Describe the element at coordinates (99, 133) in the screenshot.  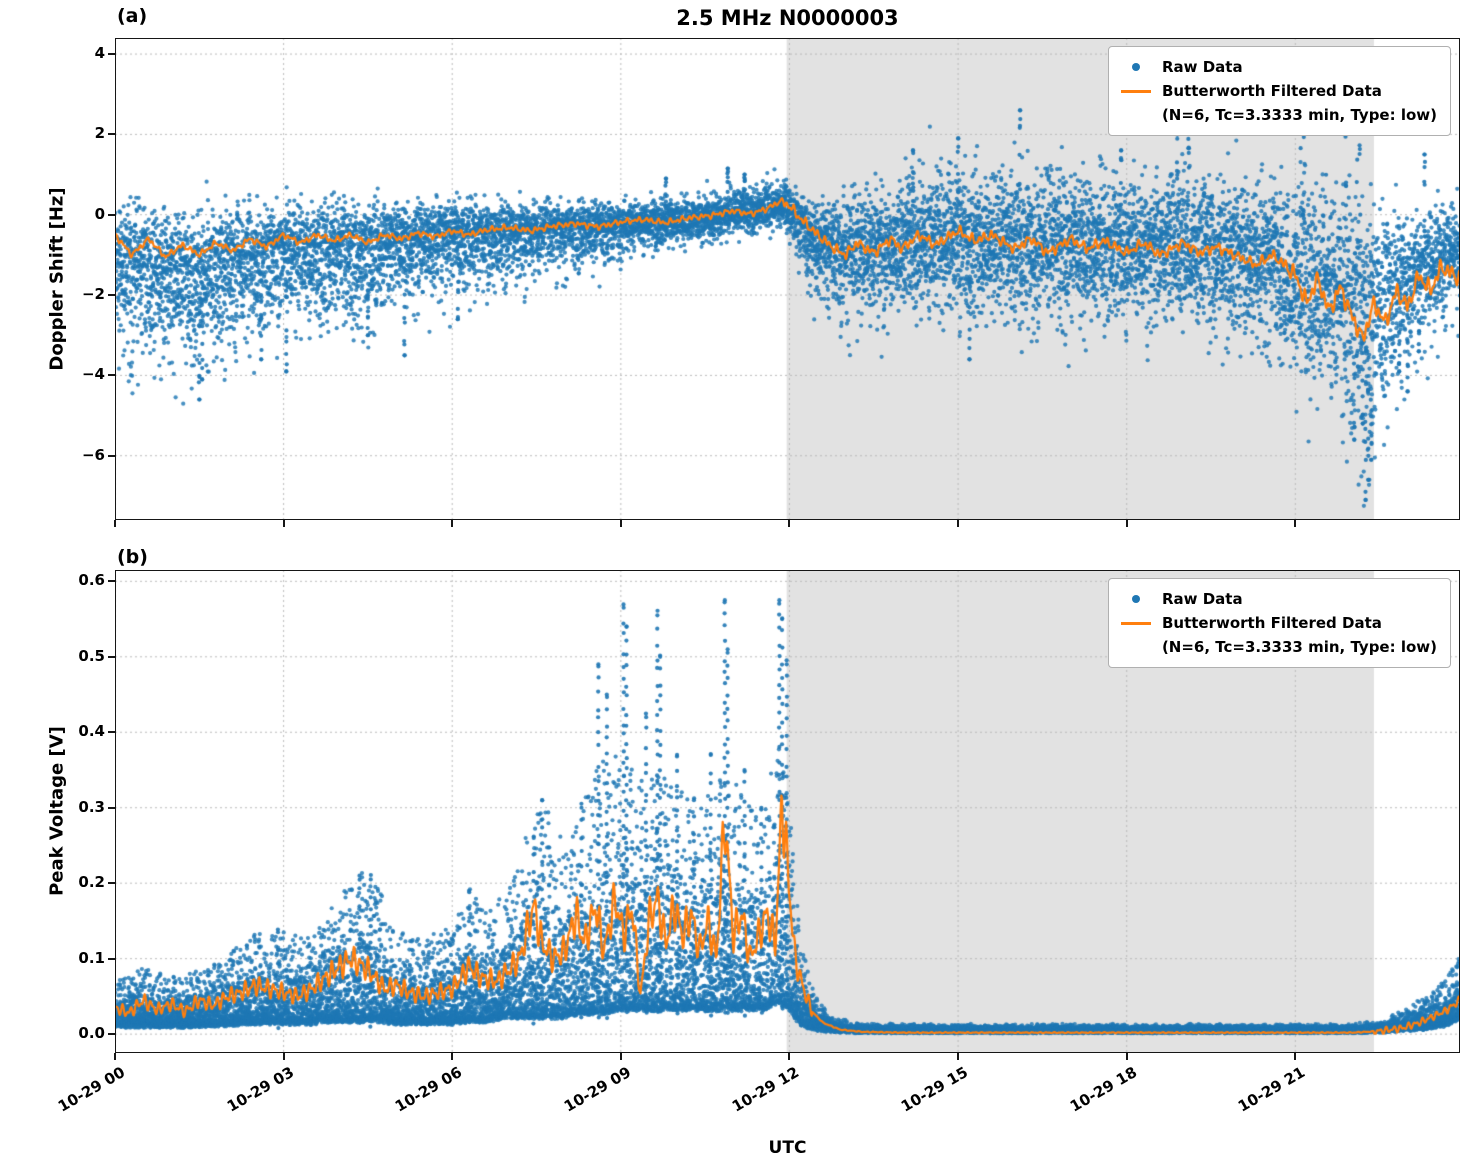
I see `y-tick-label: 2` at that location.